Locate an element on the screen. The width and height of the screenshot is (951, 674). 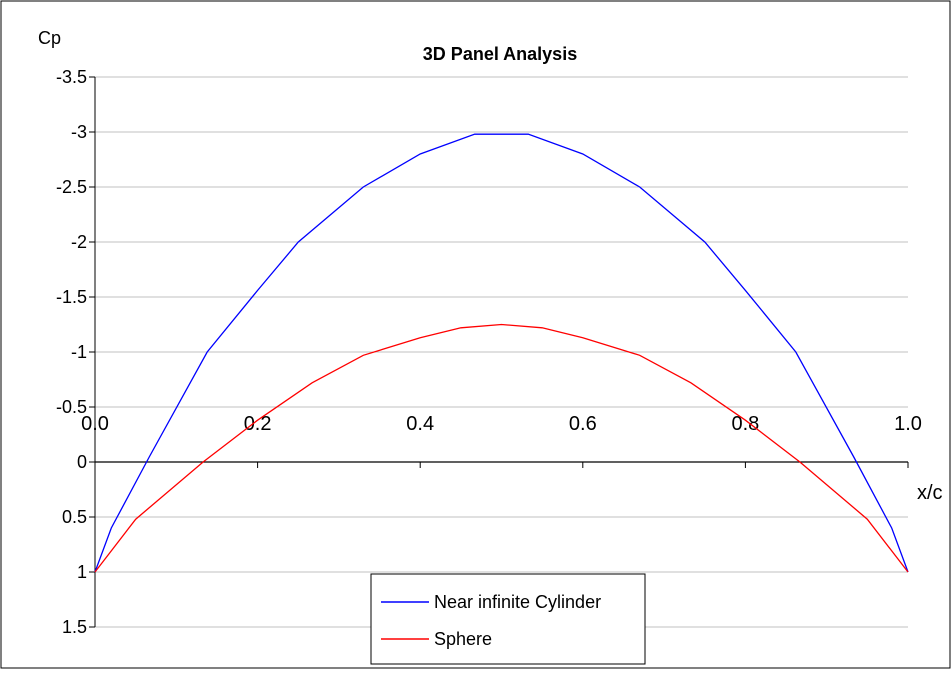
legend-label: Sphere is located at coordinates (463, 639).